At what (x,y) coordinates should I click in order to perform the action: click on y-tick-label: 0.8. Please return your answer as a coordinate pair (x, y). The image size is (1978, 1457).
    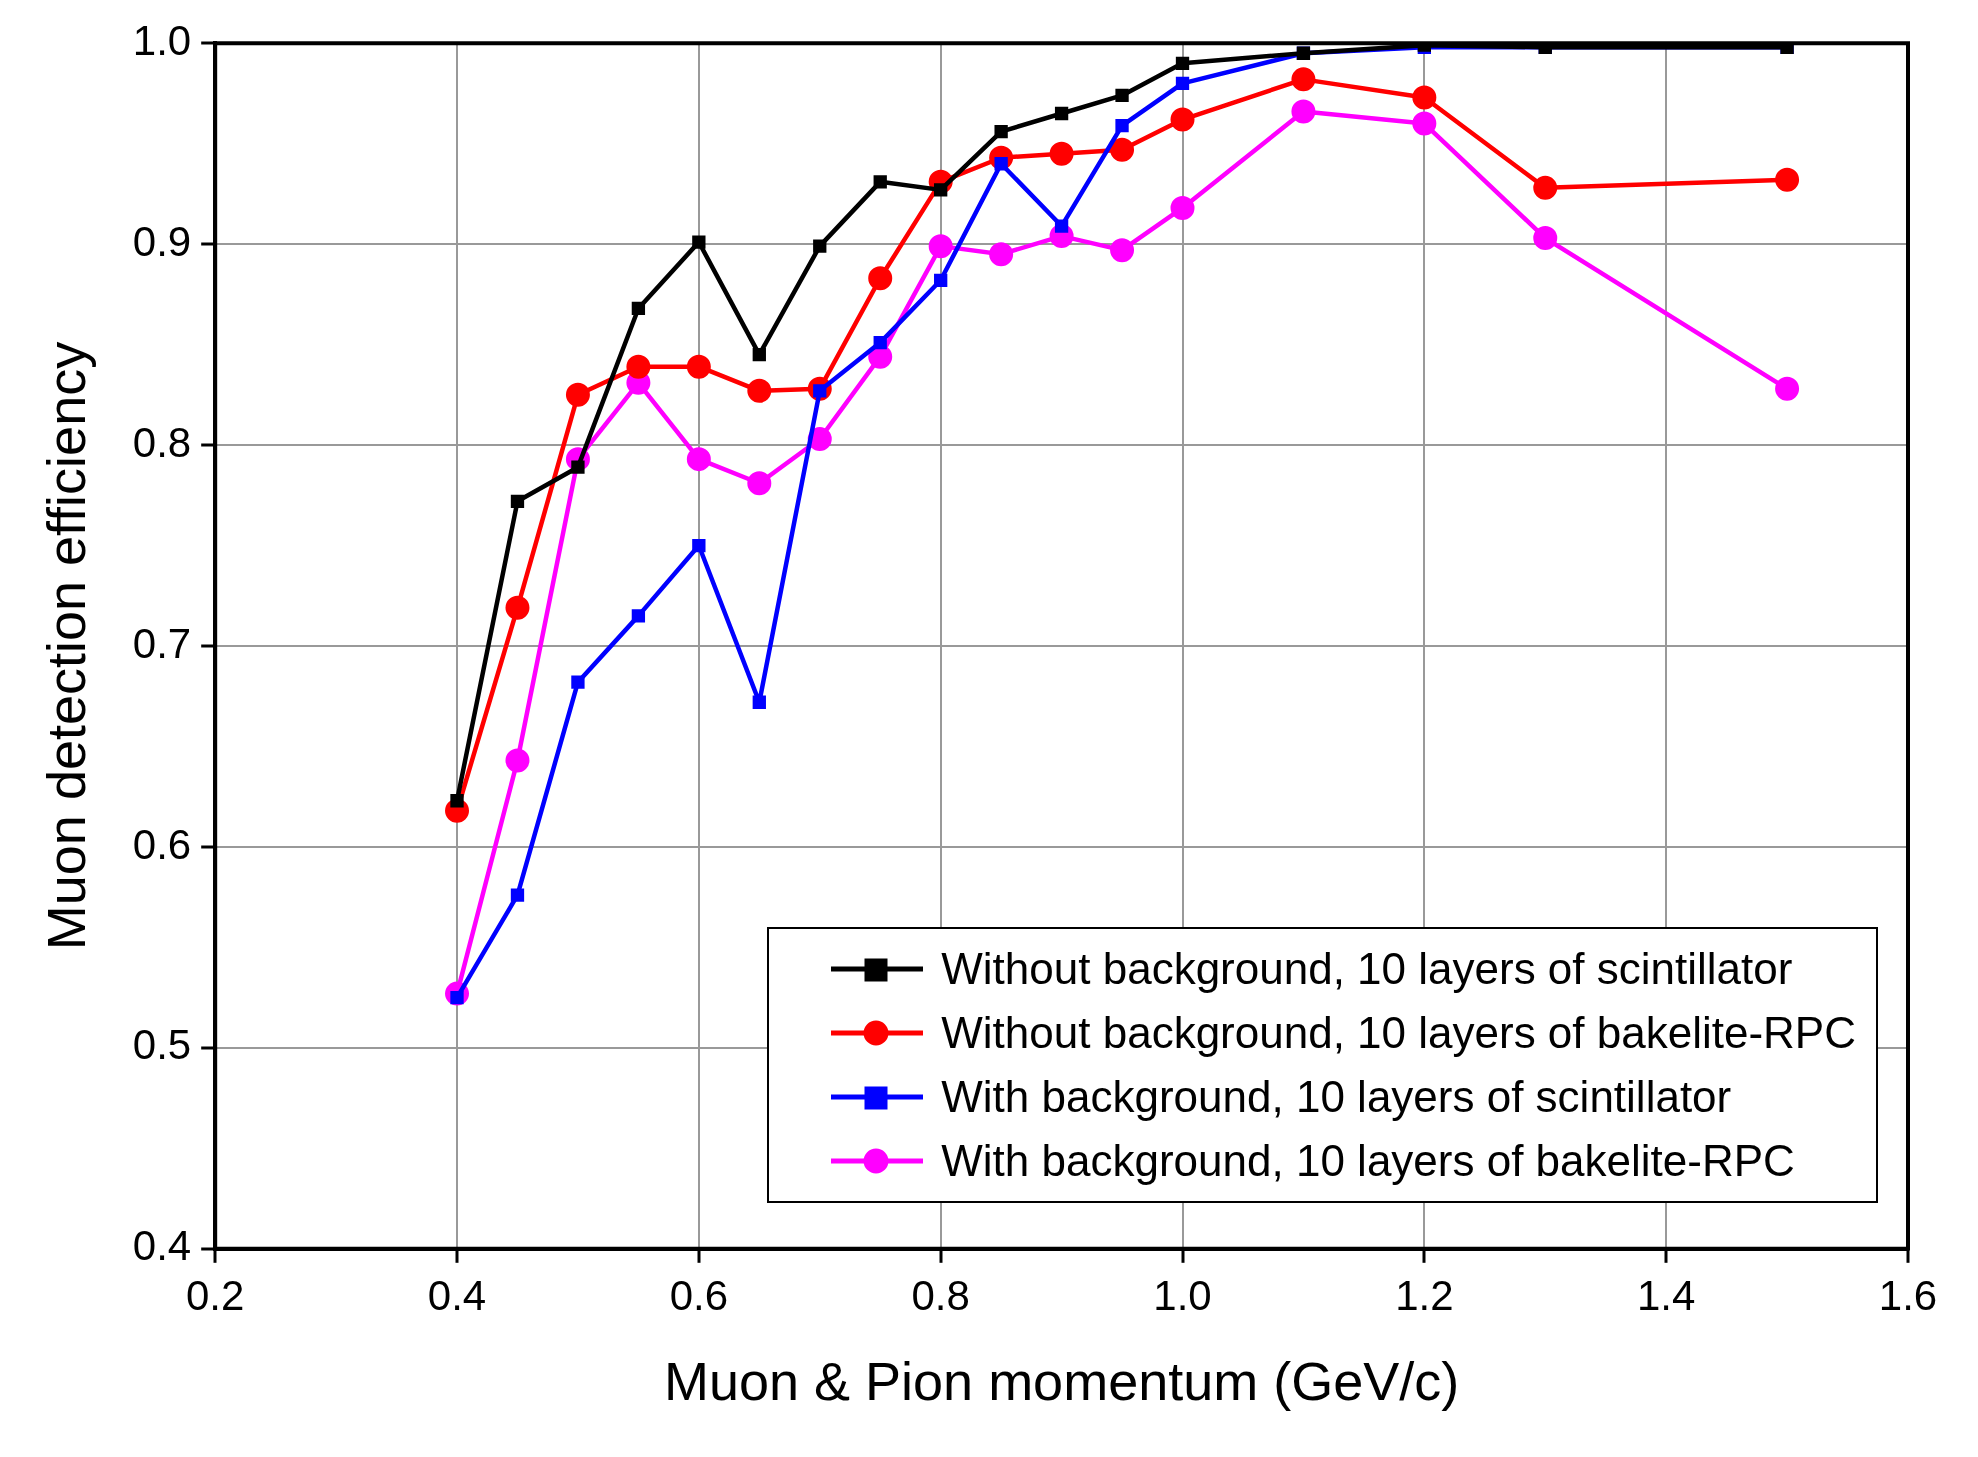
    Looking at the image, I should click on (162, 442).